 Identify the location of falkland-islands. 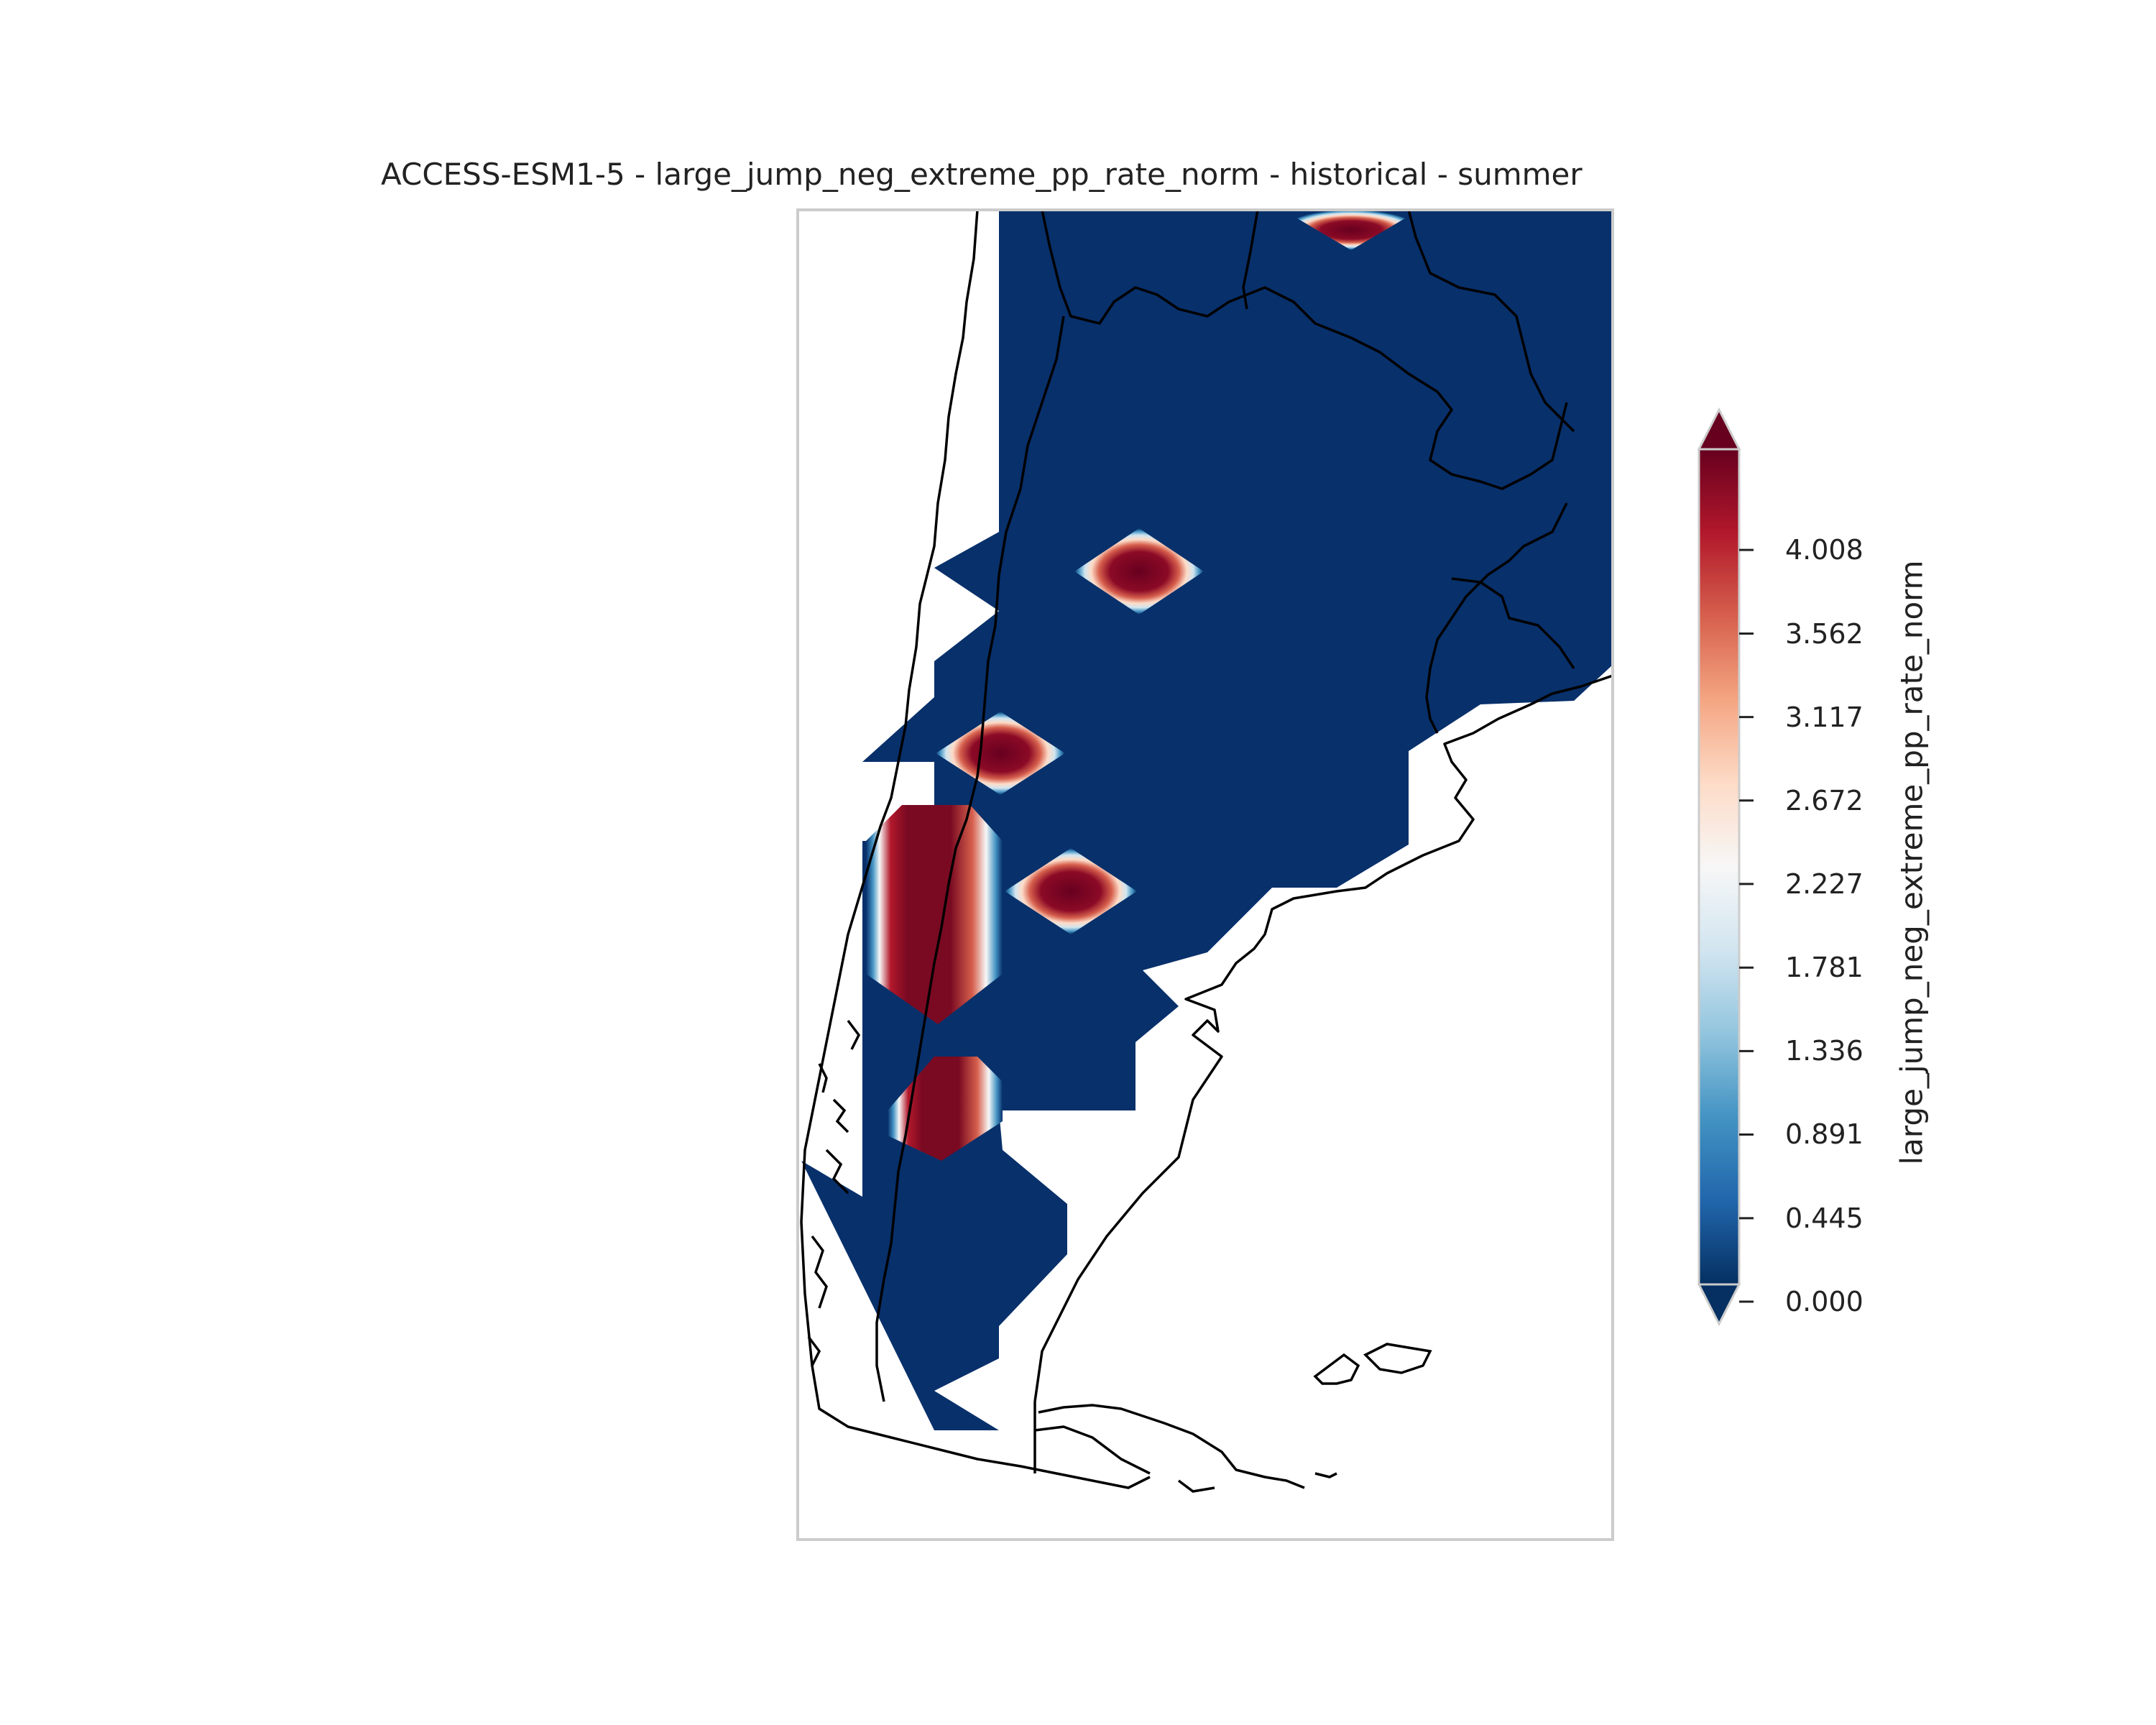
(1372, 1364).